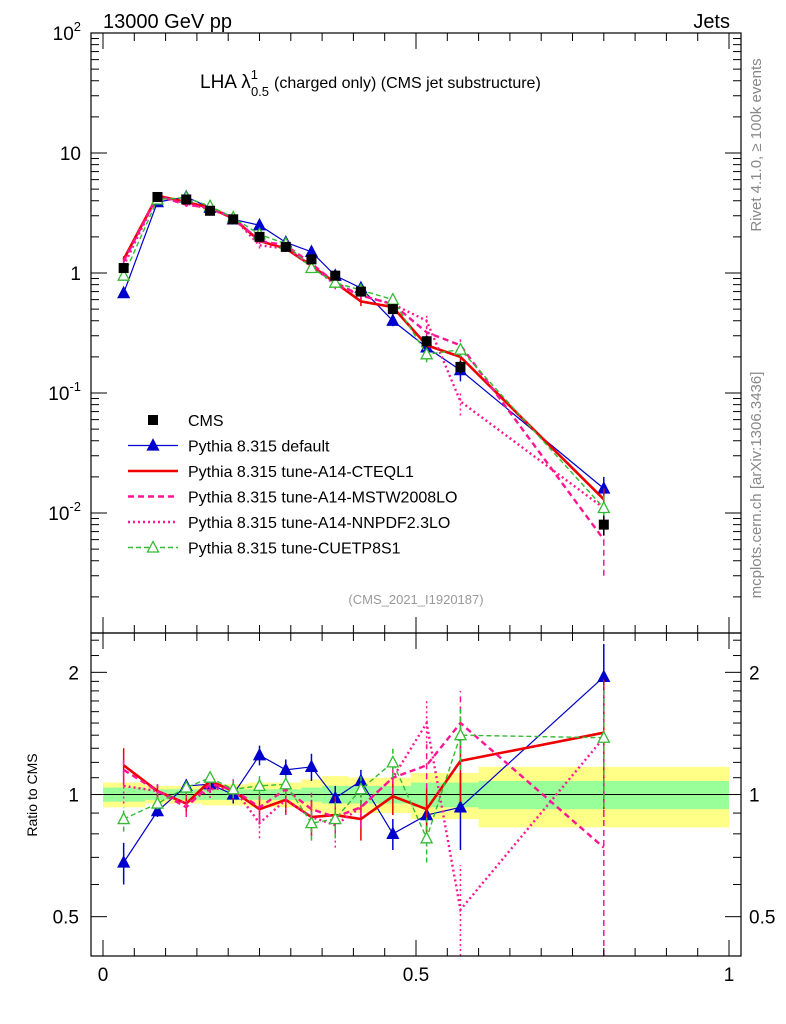  Describe the element at coordinates (756, 485) in the screenshot. I see `side-label-mcplots: mcplots.cern.ch [arXiv:1306.3436]` at that location.